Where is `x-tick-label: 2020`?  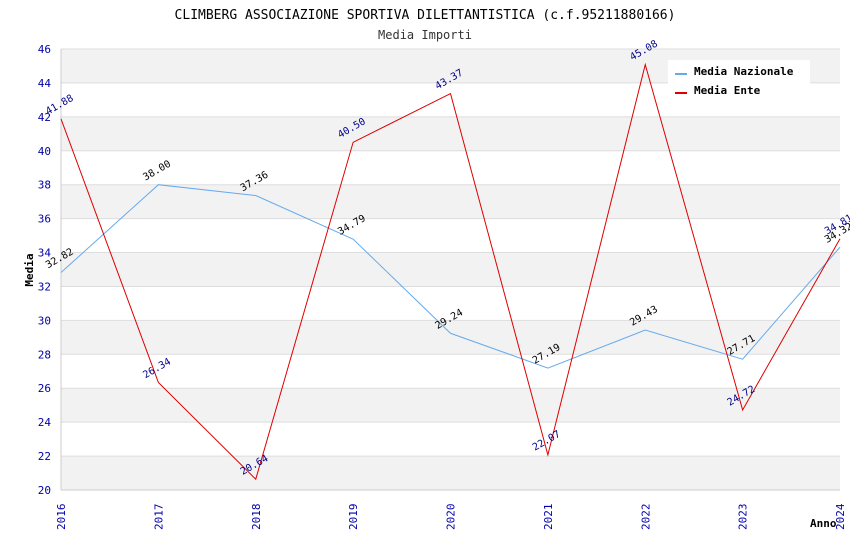
x-tick-label: 2020 is located at coordinates (451, 517).